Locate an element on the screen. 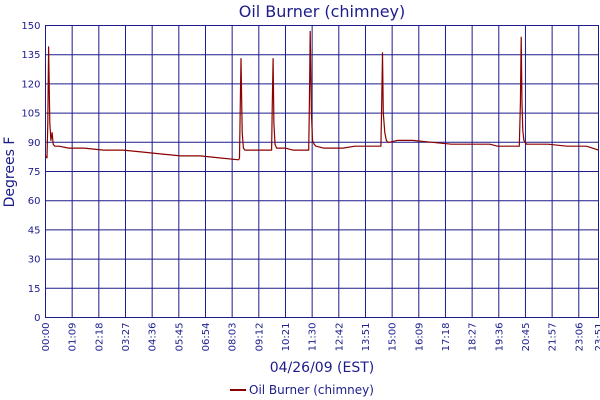  x-tick-label: 20:45 is located at coordinates (526, 337).